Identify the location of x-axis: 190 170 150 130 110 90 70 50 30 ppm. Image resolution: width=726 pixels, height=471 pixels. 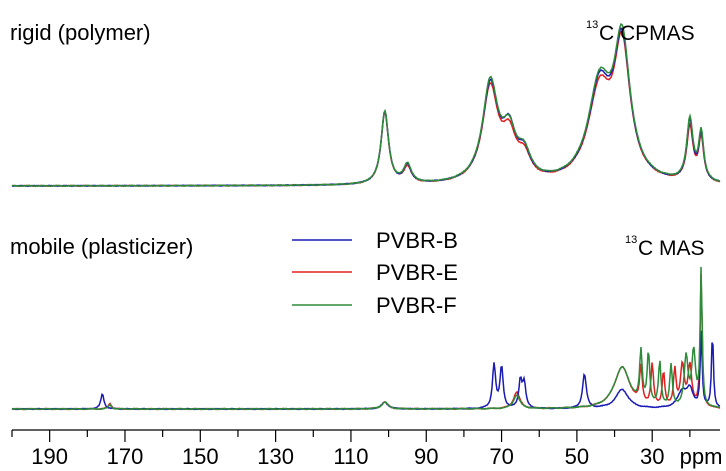
(367, 449).